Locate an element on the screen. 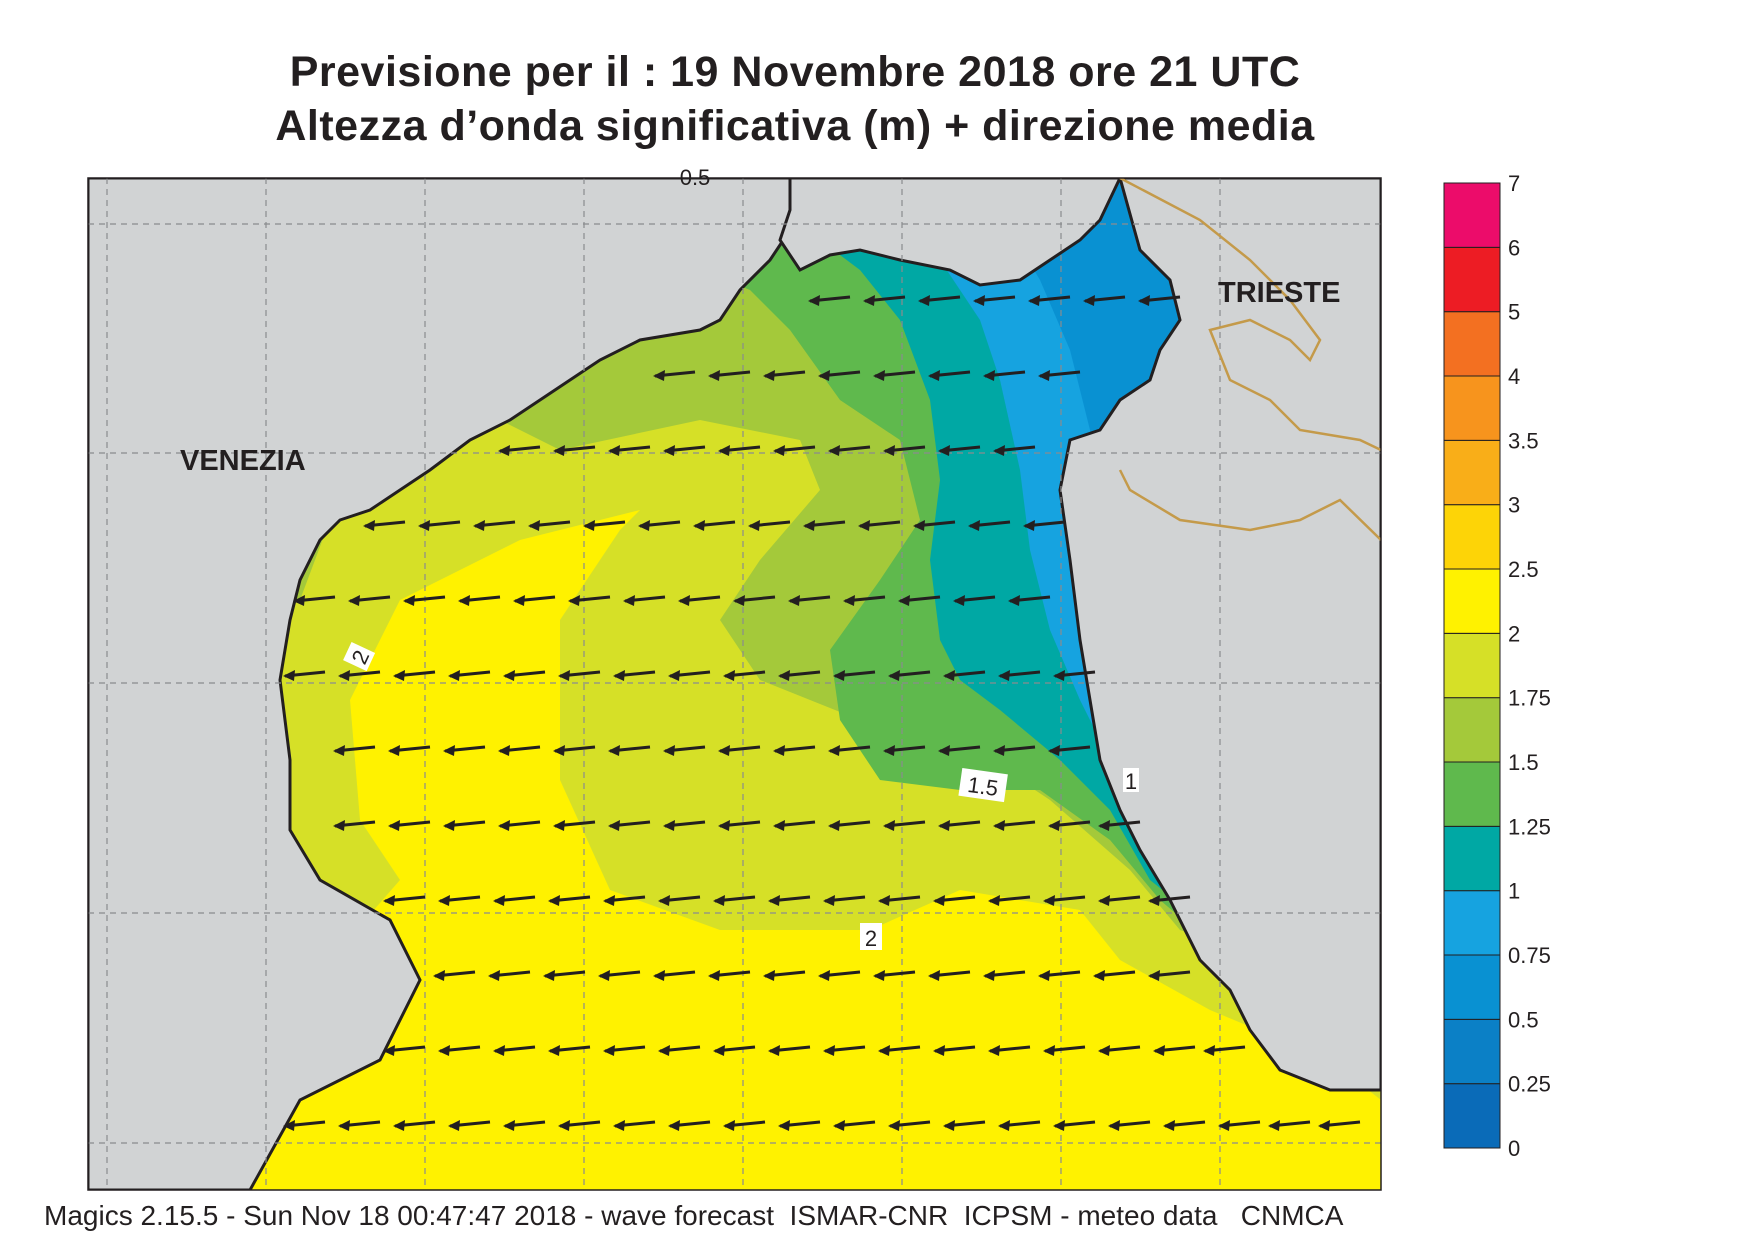 Image resolution: width=1755 pixels, height=1242 pixels. colorbar-tick-label: 0.5 is located at coordinates (1523, 1019).